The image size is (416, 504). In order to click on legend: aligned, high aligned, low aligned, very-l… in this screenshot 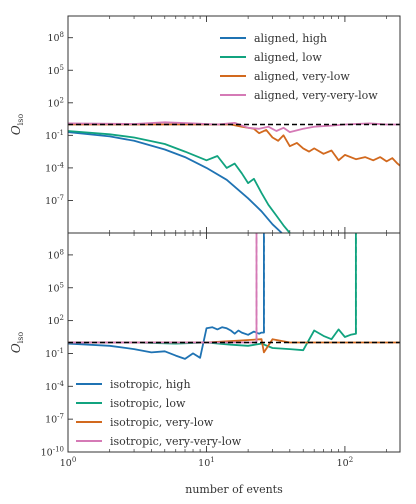, I will do `click(299, 67)`.